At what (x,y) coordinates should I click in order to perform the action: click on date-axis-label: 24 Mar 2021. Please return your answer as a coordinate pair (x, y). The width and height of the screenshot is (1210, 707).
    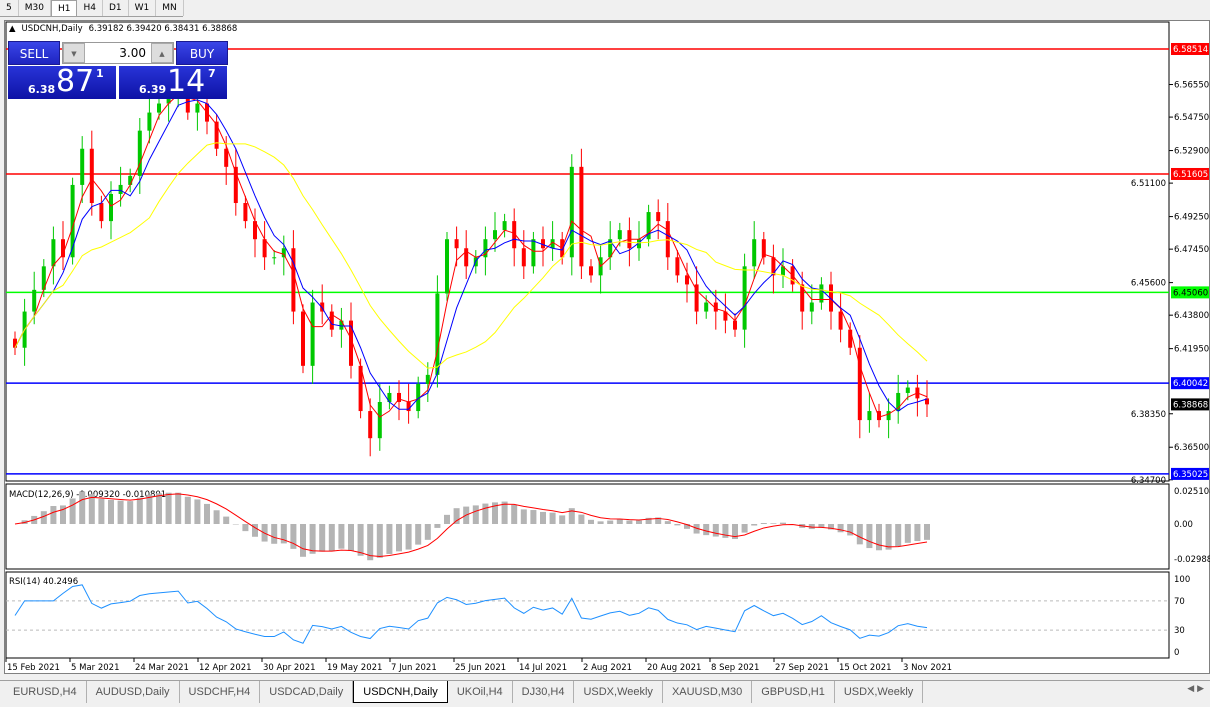
    Looking at the image, I should click on (162, 668).